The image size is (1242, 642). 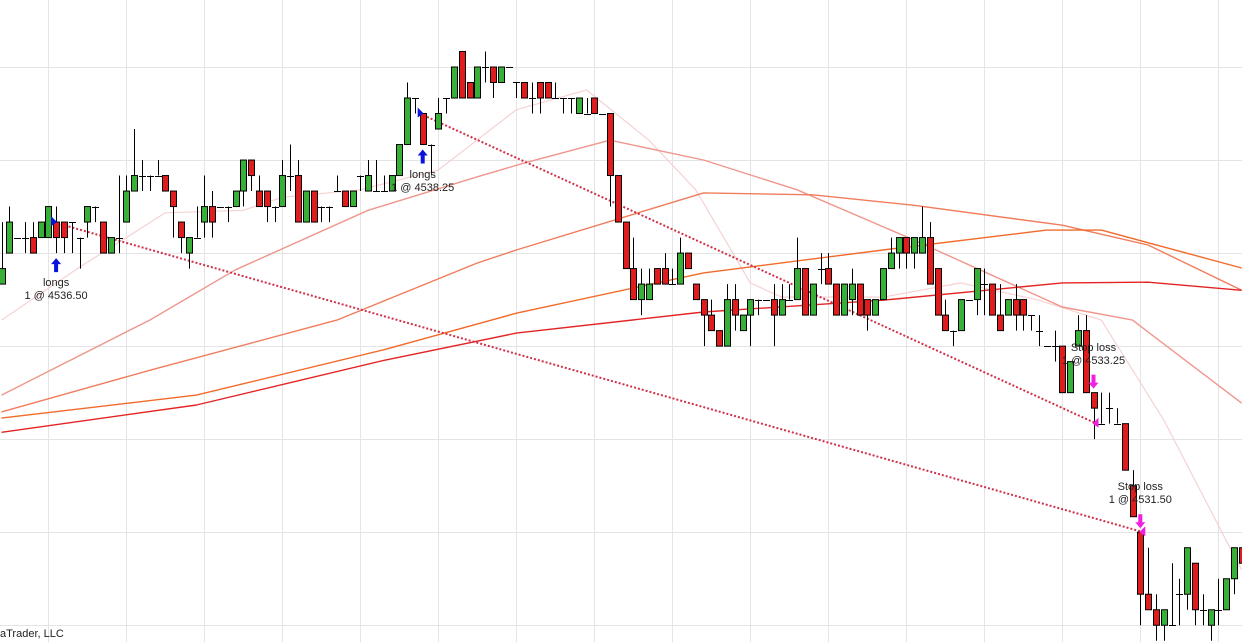 I want to click on exit-triangle-icon, so click(x=1142, y=531).